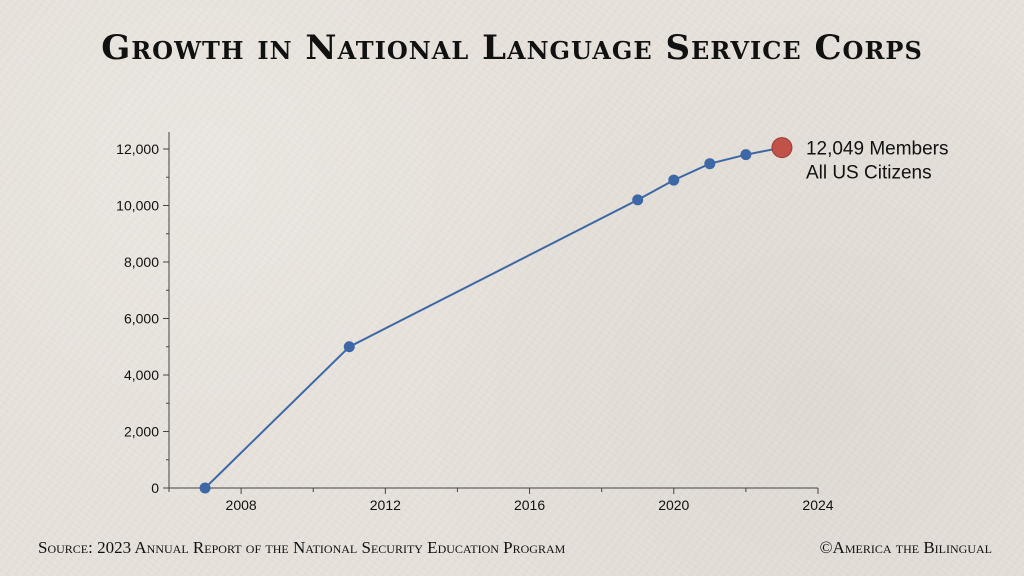 This screenshot has height=576, width=1024. I want to click on x-tick-label: 2008, so click(241, 505).